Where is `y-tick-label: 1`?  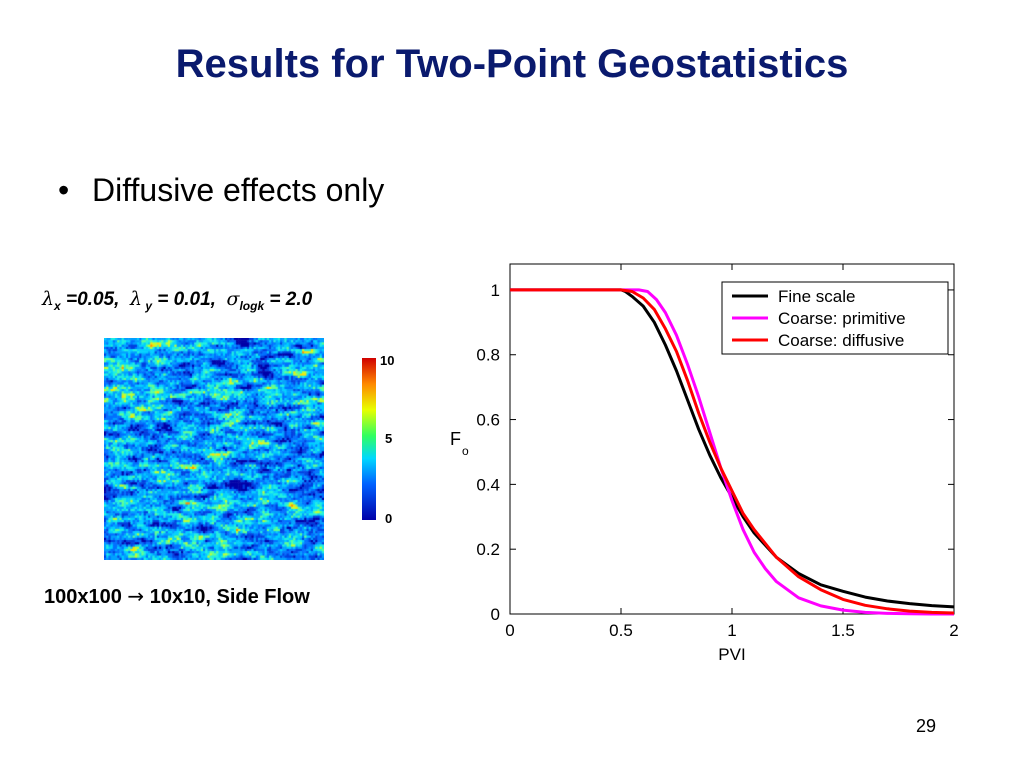
y-tick-label: 1 is located at coordinates (495, 290).